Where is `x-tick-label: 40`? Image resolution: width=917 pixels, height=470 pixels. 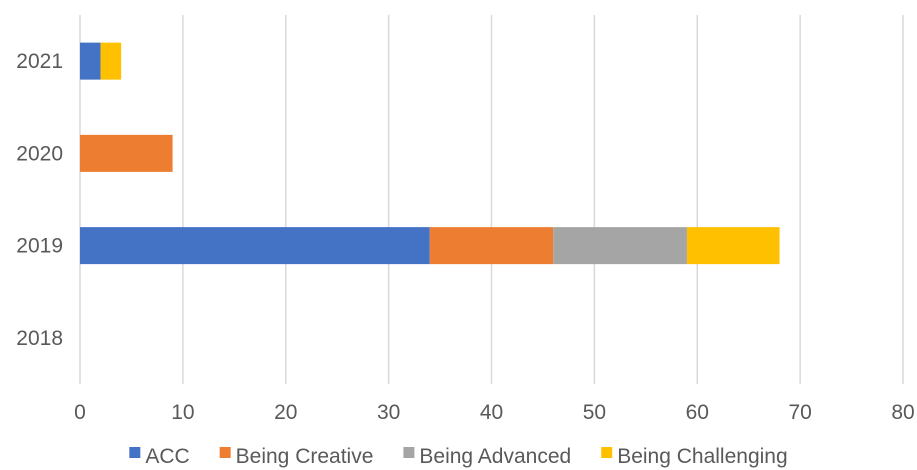
x-tick-label: 40 is located at coordinates (491, 412).